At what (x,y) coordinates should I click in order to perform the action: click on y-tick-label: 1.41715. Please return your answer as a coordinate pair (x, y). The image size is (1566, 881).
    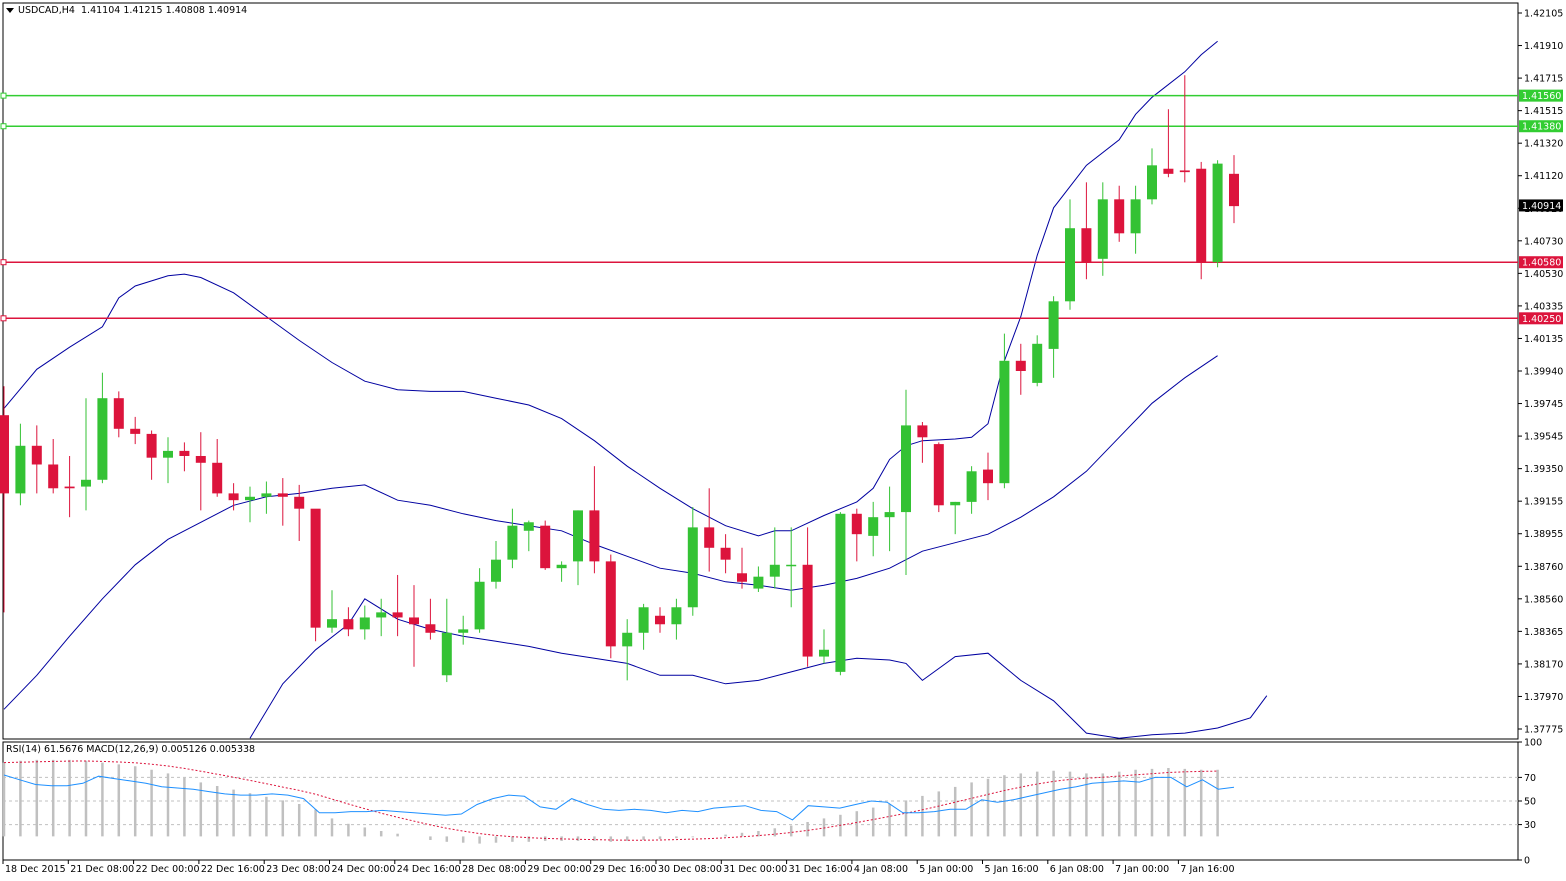
    Looking at the image, I should click on (1543, 79).